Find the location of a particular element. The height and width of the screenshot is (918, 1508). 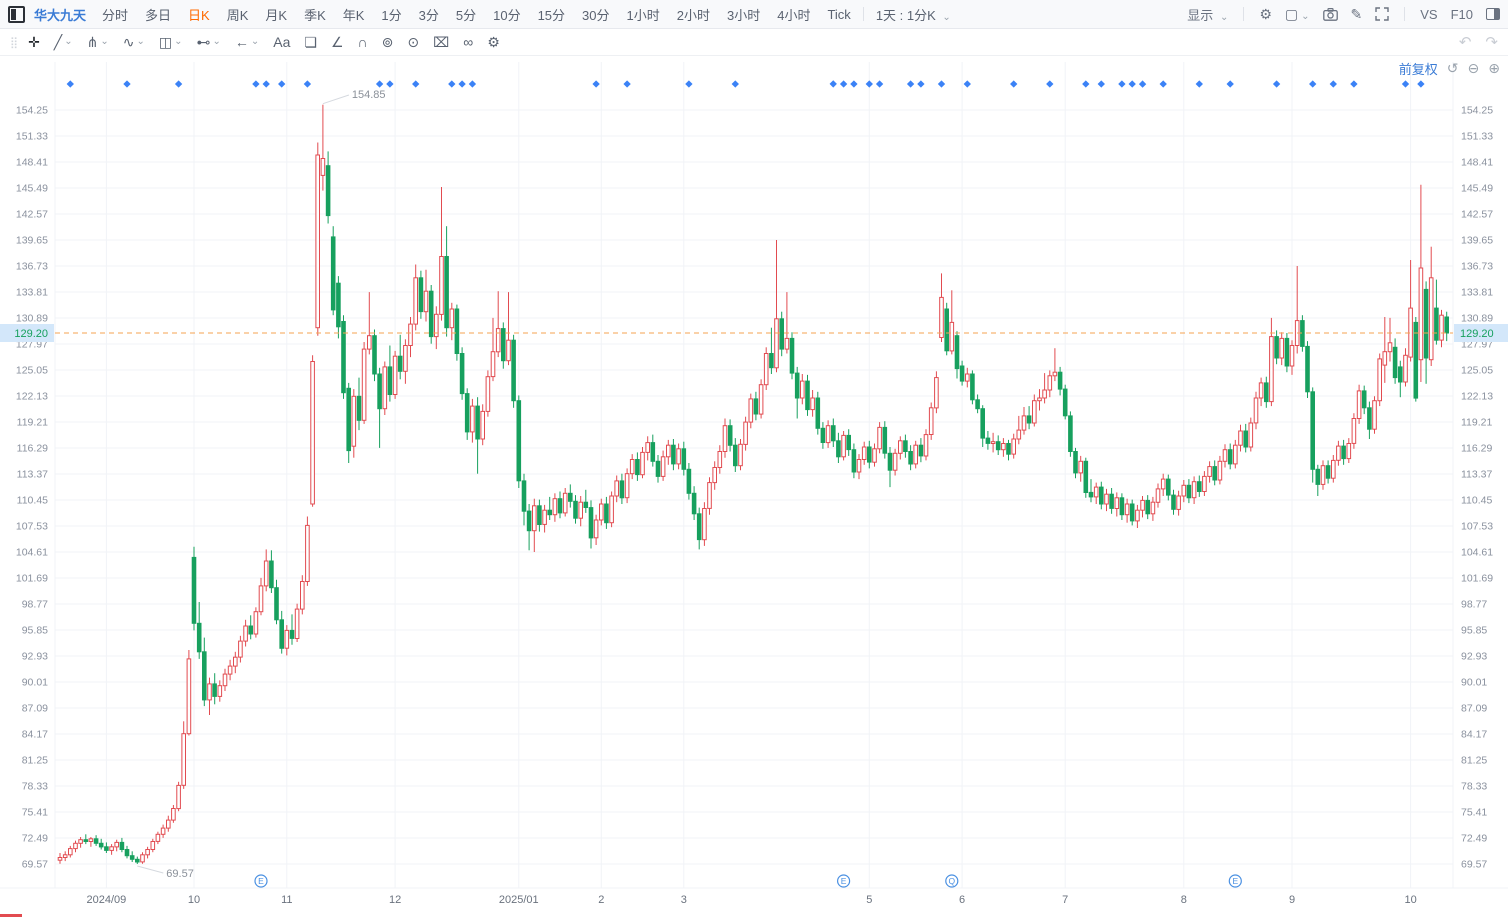

pattern-tool: ◫ ⌄ is located at coordinates (170, 42).